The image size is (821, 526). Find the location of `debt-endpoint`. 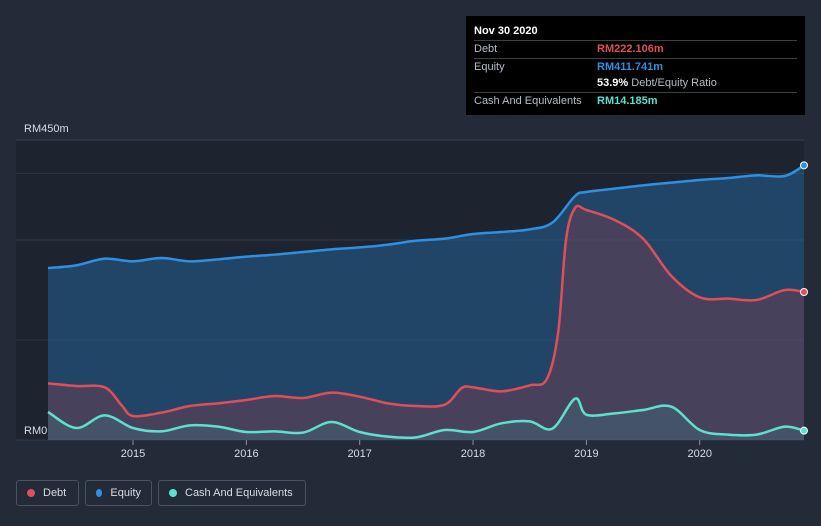

debt-endpoint is located at coordinates (804, 292).